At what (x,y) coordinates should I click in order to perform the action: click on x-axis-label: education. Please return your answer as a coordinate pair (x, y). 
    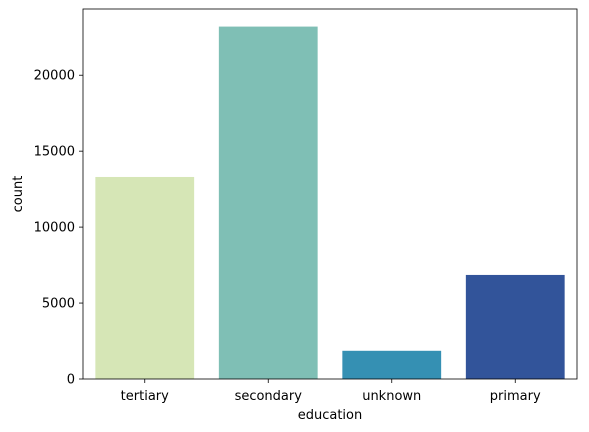
    Looking at the image, I should click on (330, 415).